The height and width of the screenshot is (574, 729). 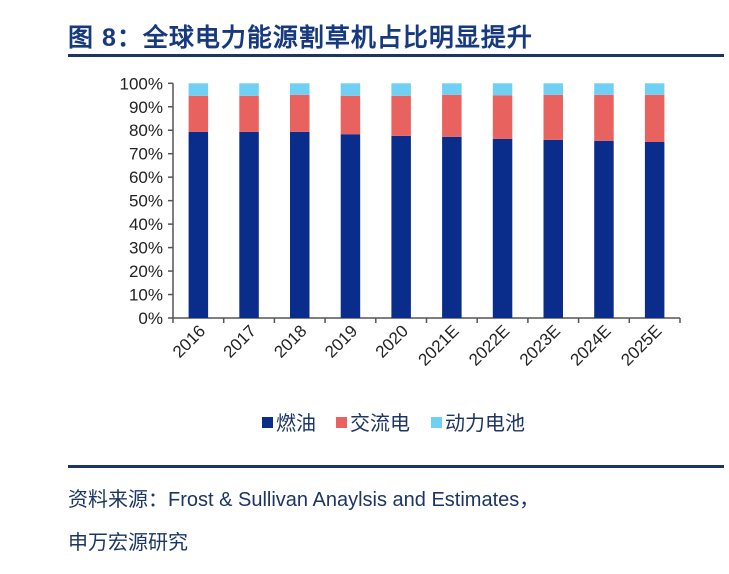 What do you see at coordinates (341, 341) in the screenshot?
I see `x-tick-label: 2019` at bounding box center [341, 341].